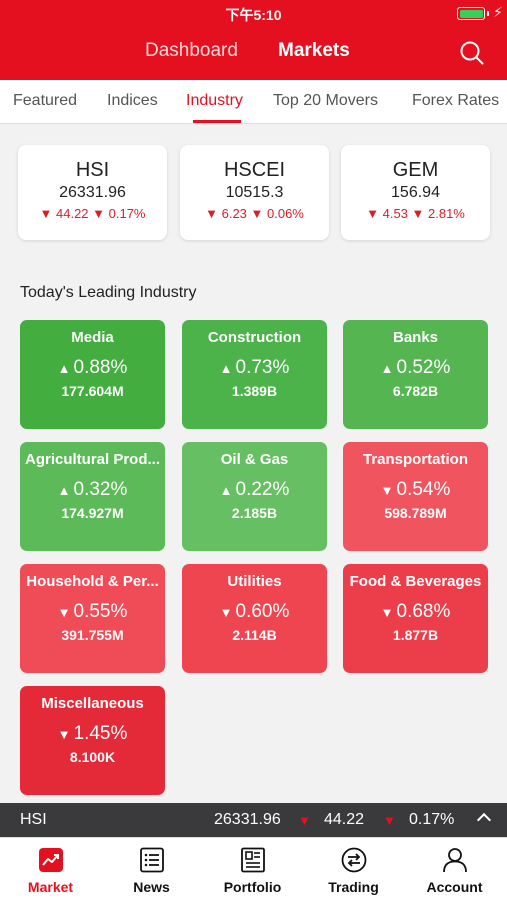  What do you see at coordinates (100, 733) in the screenshot?
I see `tile-percent: 1.45%` at bounding box center [100, 733].